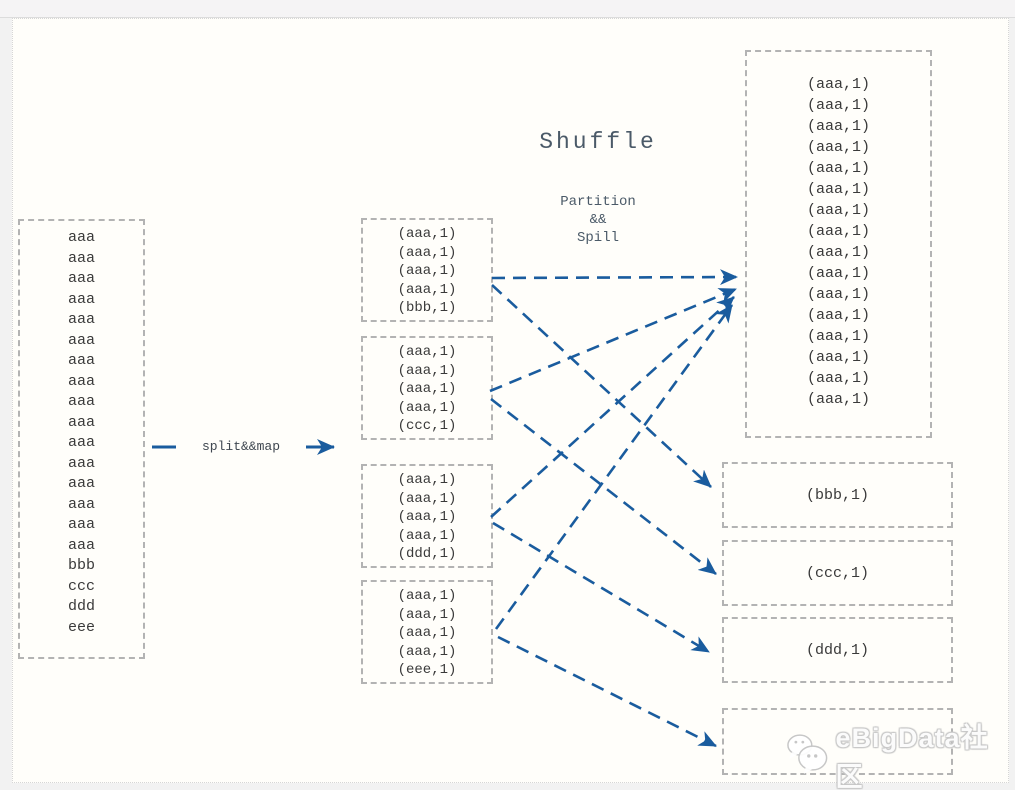 The height and width of the screenshot is (790, 1015). Describe the element at coordinates (241, 446) in the screenshot. I see `split-map-arrow-label: split&&map` at that location.